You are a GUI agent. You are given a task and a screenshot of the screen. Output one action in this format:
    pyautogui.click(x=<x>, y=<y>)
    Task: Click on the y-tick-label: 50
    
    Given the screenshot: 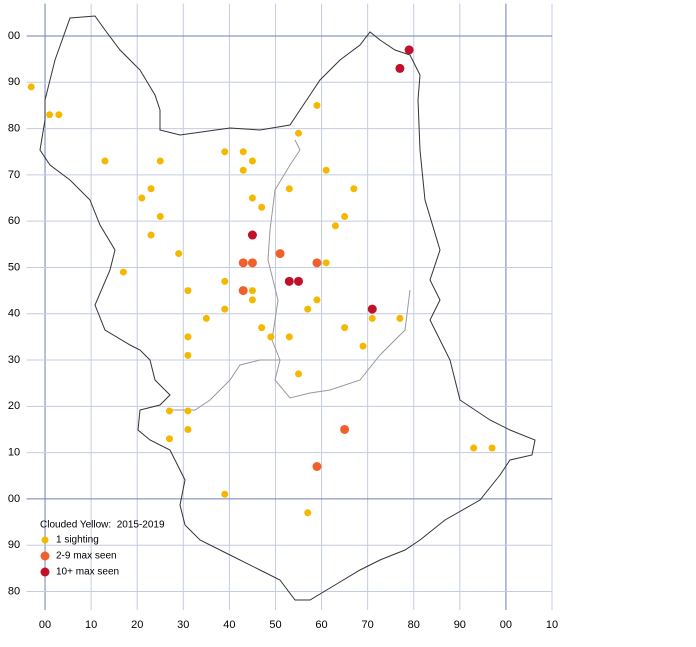 What is the action you would take?
    pyautogui.click(x=14, y=267)
    